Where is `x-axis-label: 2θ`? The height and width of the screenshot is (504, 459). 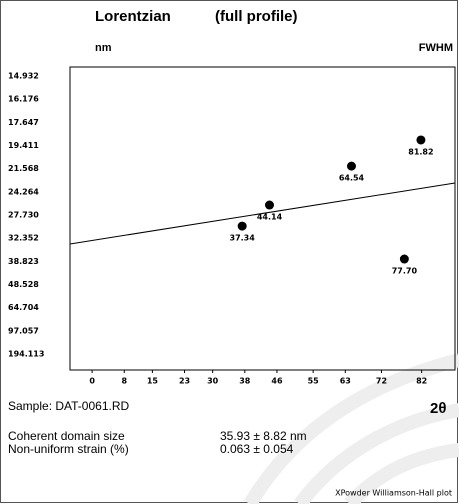 x-axis-label: 2θ is located at coordinates (438, 408).